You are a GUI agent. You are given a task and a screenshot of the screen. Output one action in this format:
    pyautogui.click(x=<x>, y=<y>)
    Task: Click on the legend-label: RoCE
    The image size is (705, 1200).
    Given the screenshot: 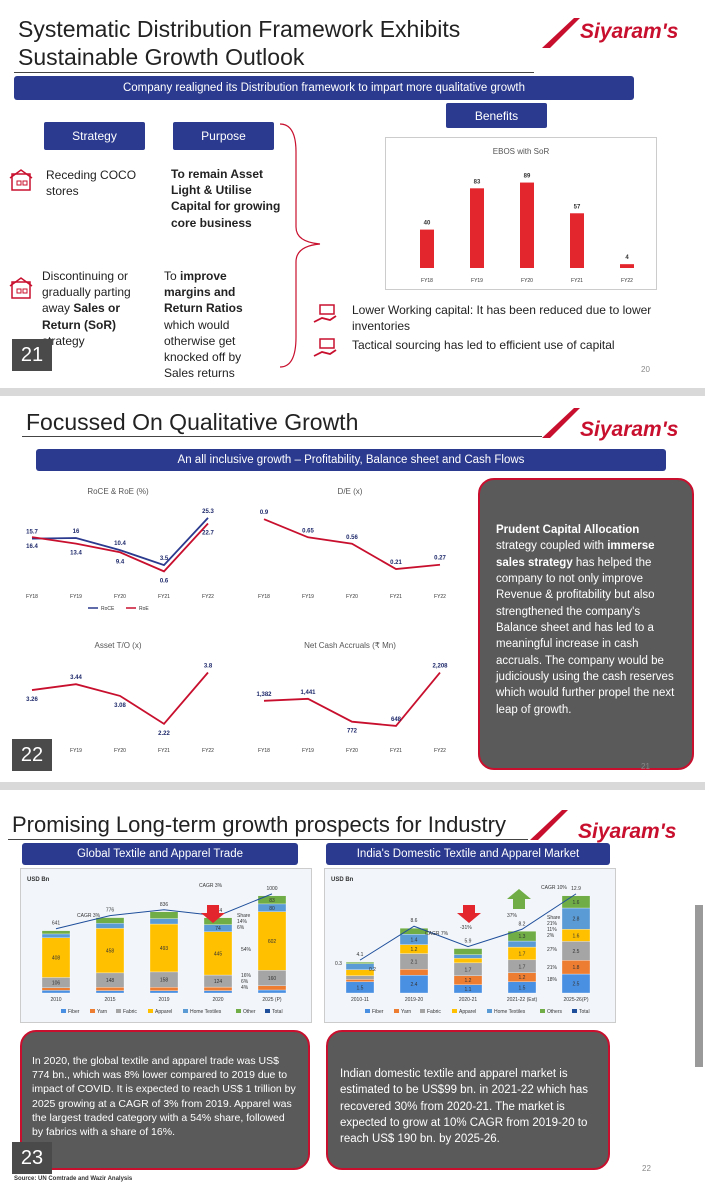 What is the action you would take?
    pyautogui.click(x=108, y=609)
    